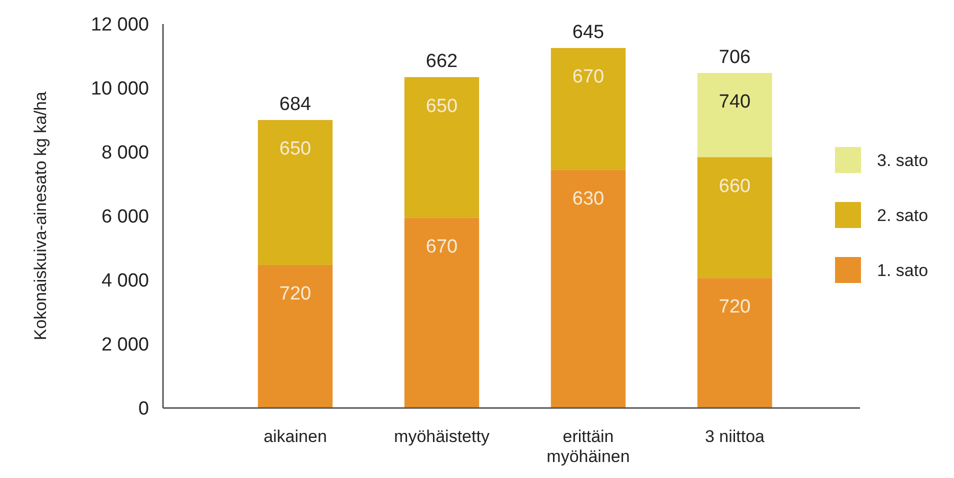 This screenshot has height=478, width=954. What do you see at coordinates (734, 102) in the screenshot?
I see `annotation: 740` at bounding box center [734, 102].